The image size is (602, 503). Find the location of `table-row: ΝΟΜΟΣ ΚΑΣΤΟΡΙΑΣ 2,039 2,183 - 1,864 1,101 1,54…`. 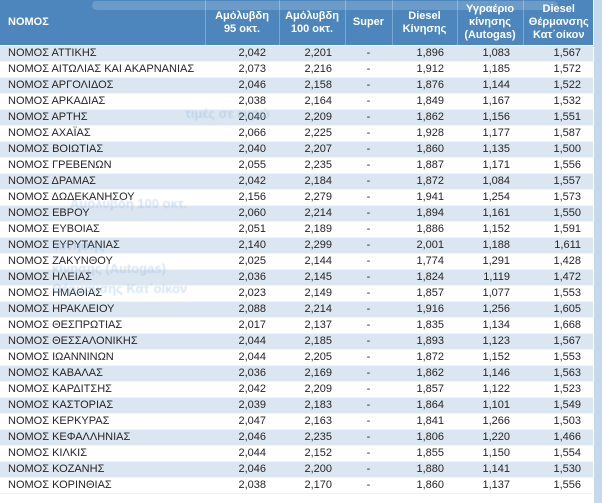

table-row: ΝΟΜΟΣ ΚΑΣΤΟΡΙΑΣ 2,039 2,183 - 1,864 1,101 1,54… is located at coordinates (297, 405).